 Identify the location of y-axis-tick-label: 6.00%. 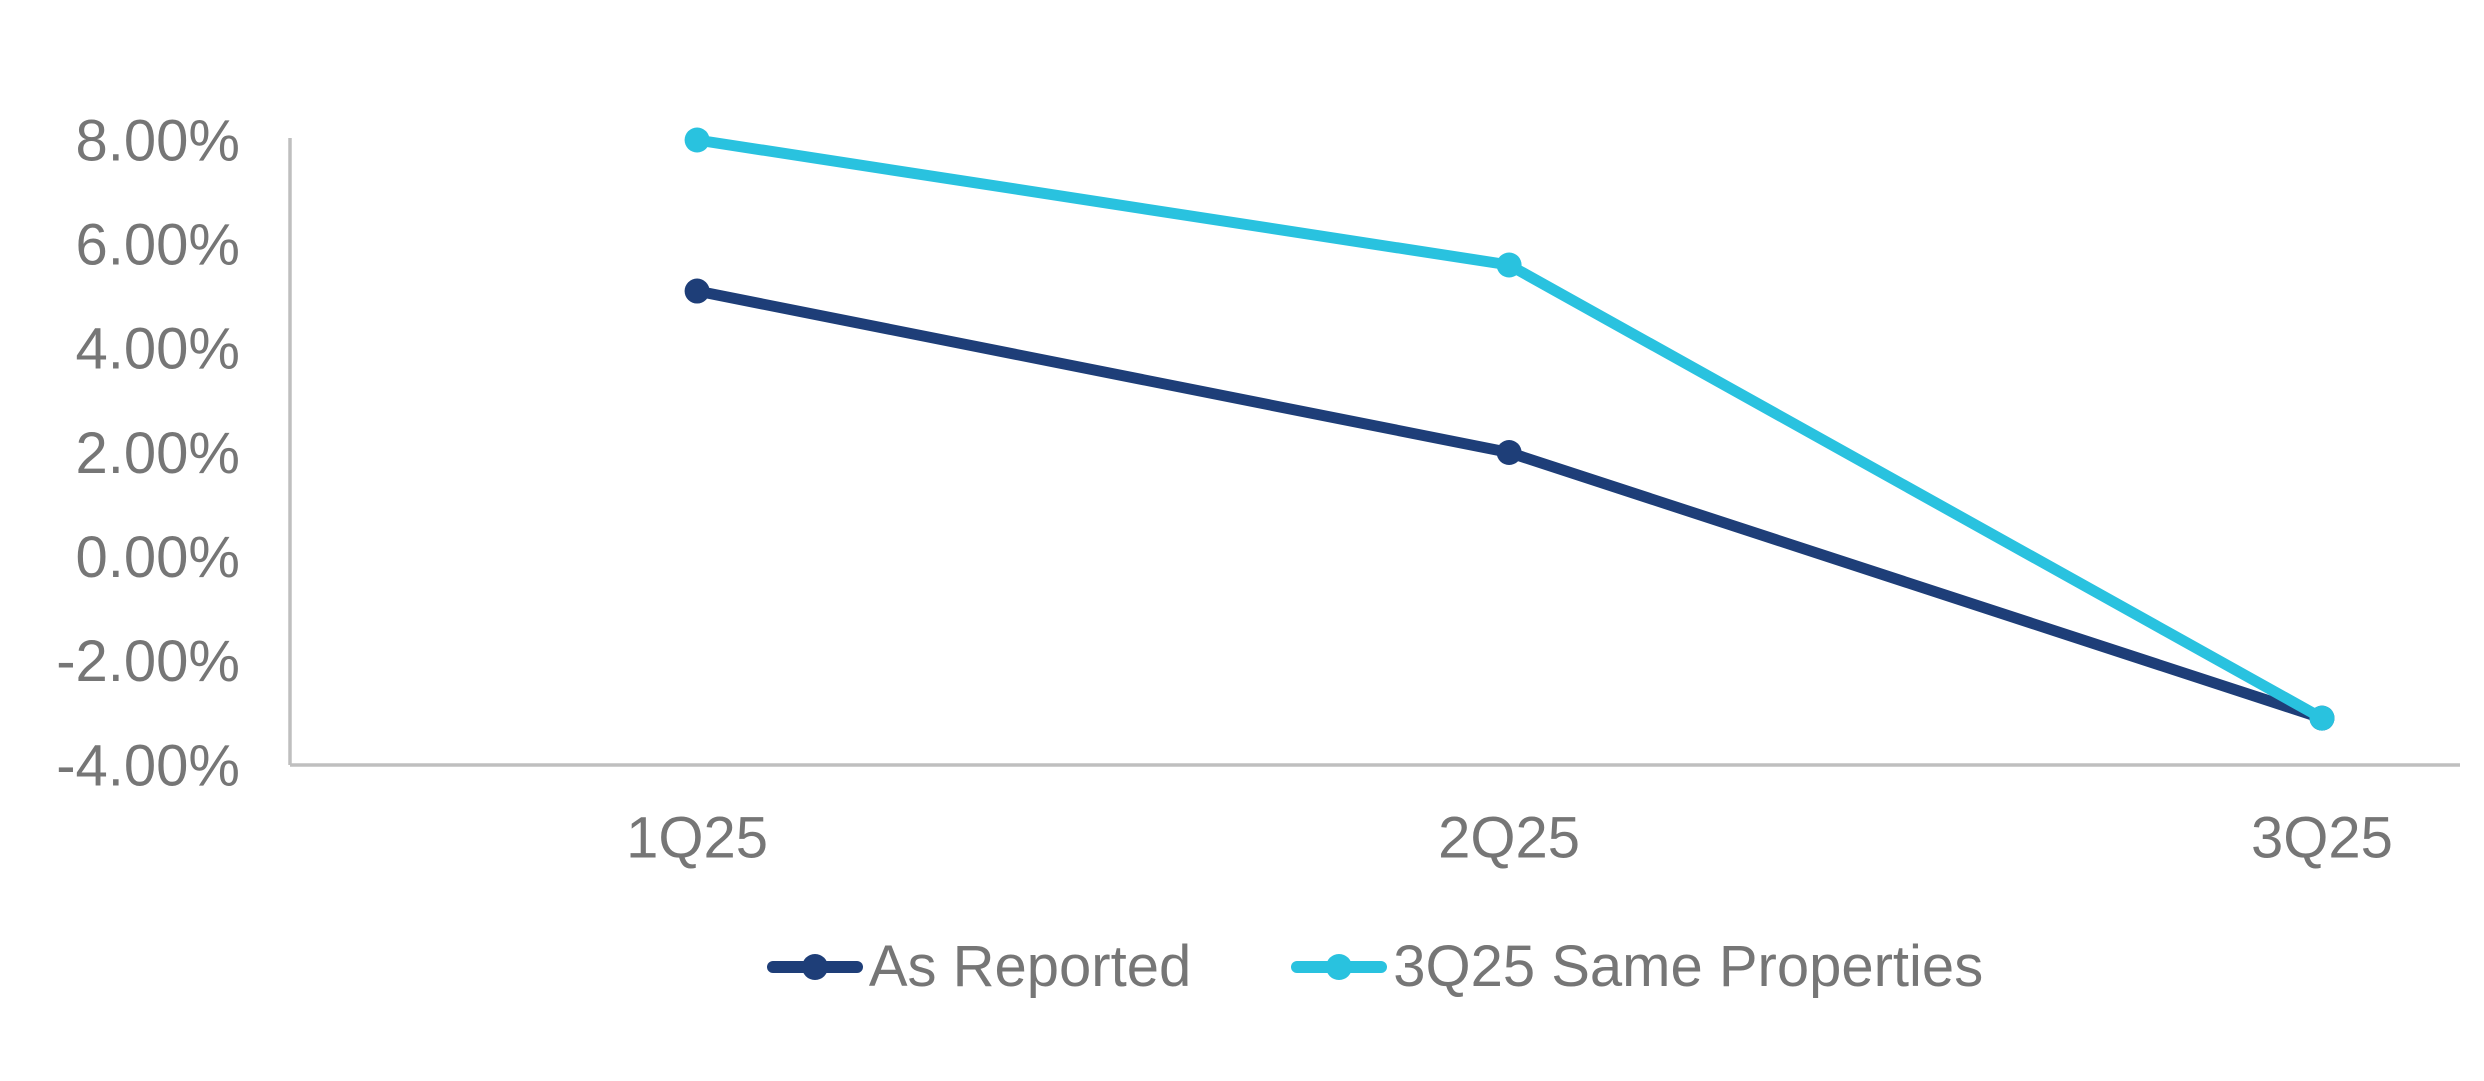
(158, 244).